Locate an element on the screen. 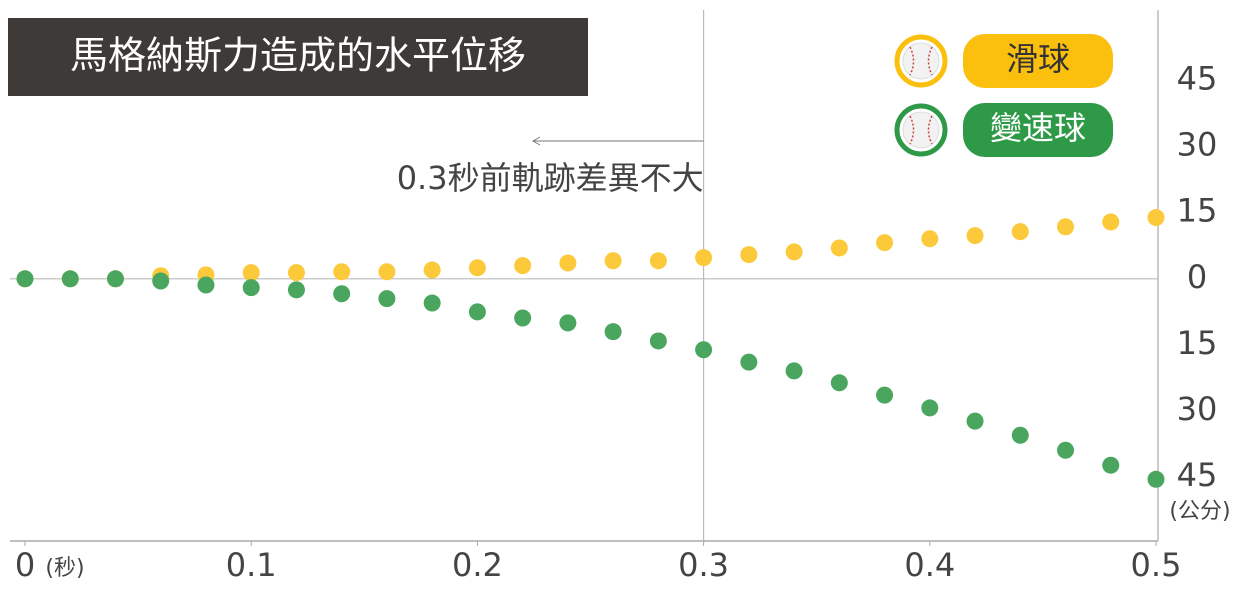  legend-label: 滑球 is located at coordinates (1038, 59).